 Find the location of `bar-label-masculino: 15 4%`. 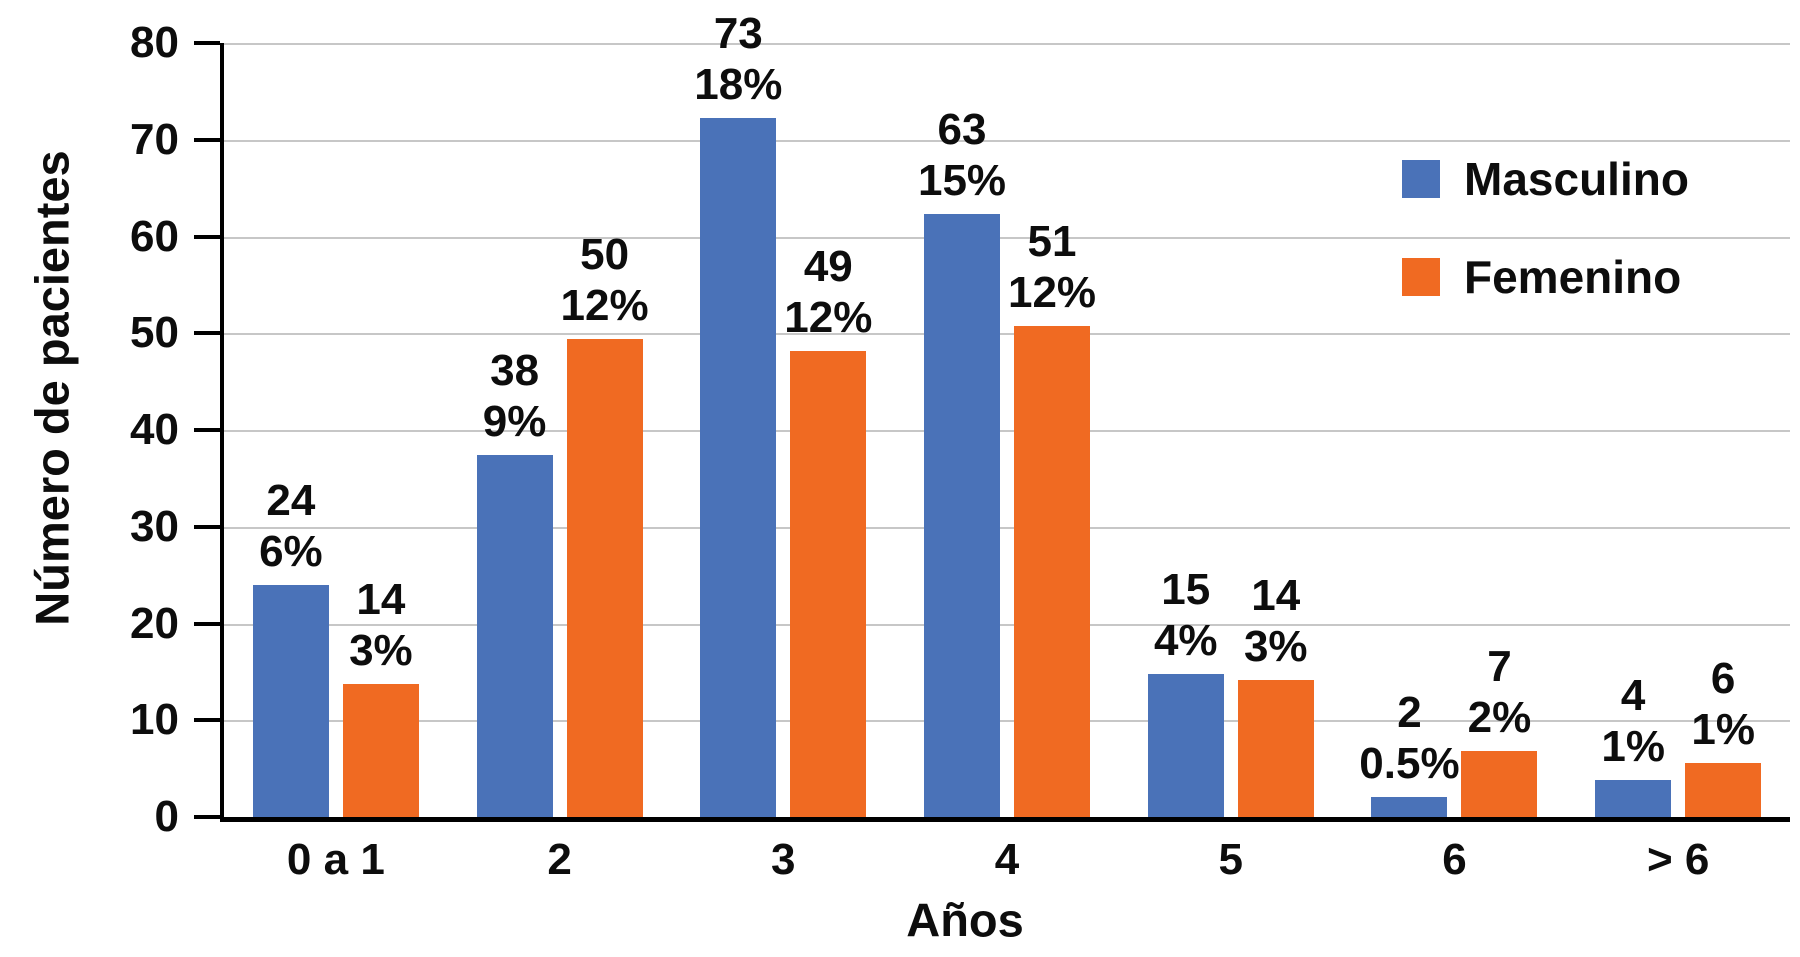

bar-label-masculino: 15 4% is located at coordinates (1186, 615).